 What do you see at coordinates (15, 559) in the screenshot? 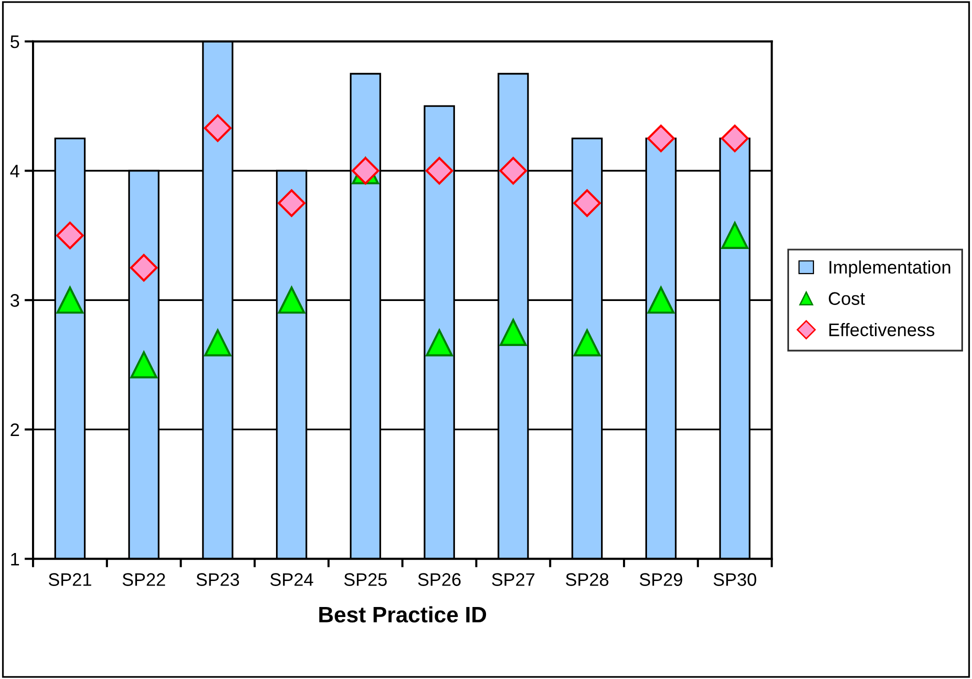
I see `y-tick-label: 1` at bounding box center [15, 559].